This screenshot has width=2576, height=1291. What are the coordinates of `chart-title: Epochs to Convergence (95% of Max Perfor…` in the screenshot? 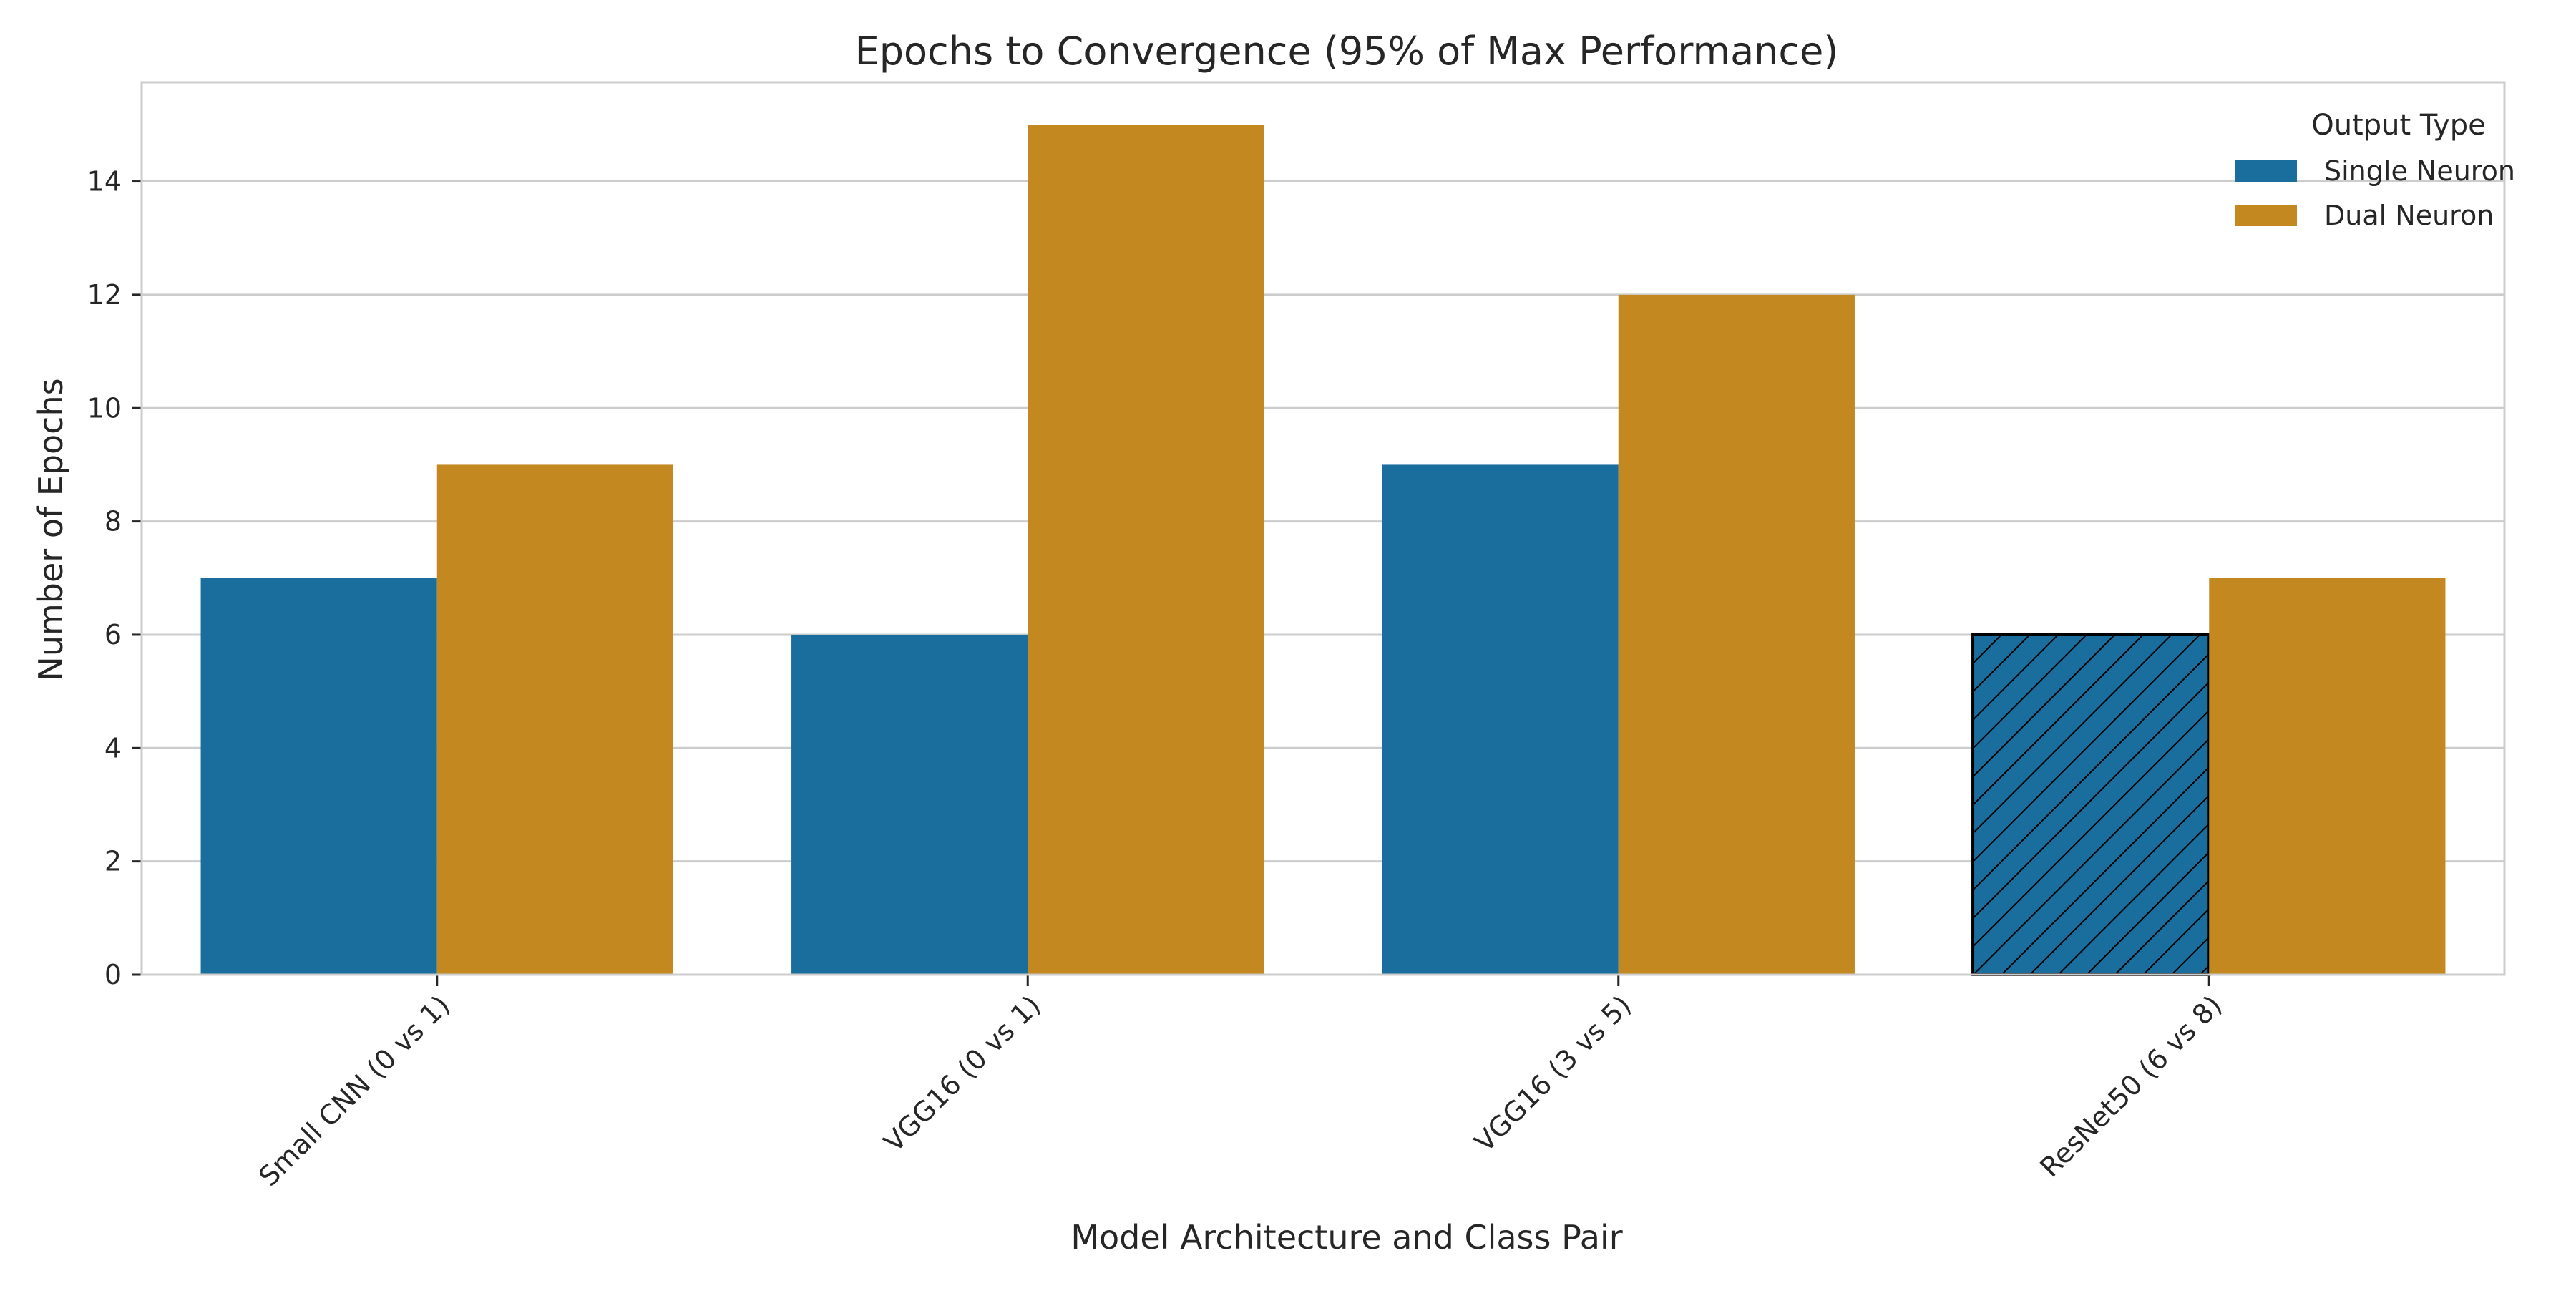 It's located at (1347, 51).